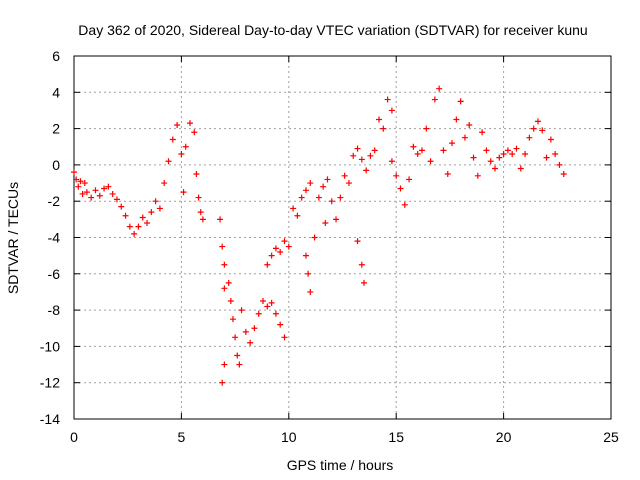 The image size is (640, 480). Describe the element at coordinates (396, 437) in the screenshot. I see `x-tick-label: 15` at that location.